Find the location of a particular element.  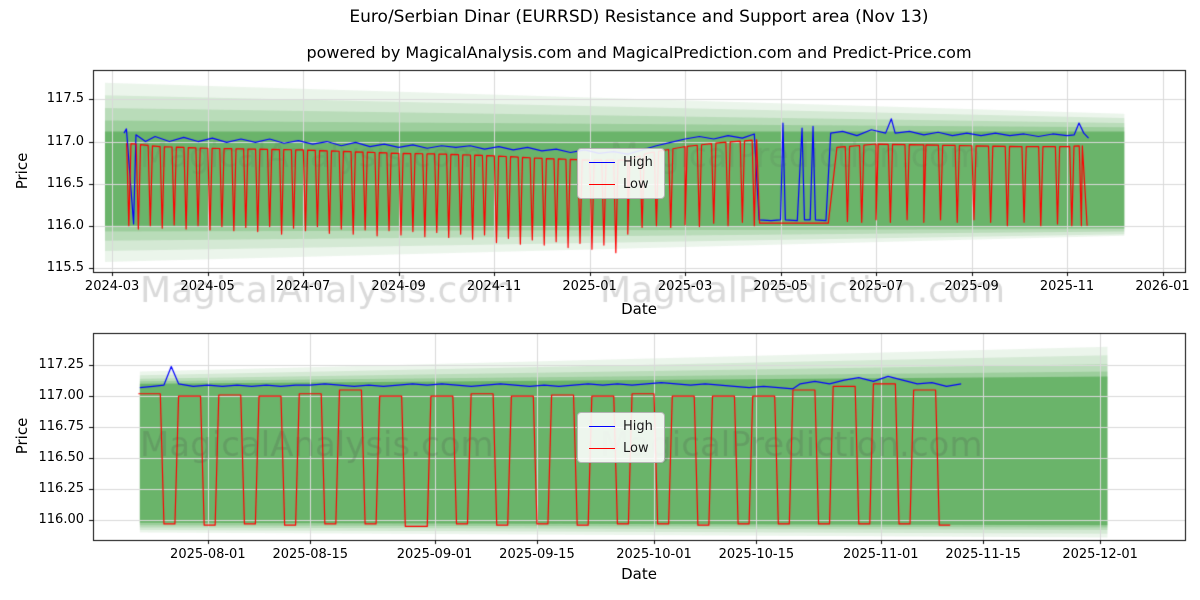

bottom-chart-ylabel: Price is located at coordinates (22, 436).